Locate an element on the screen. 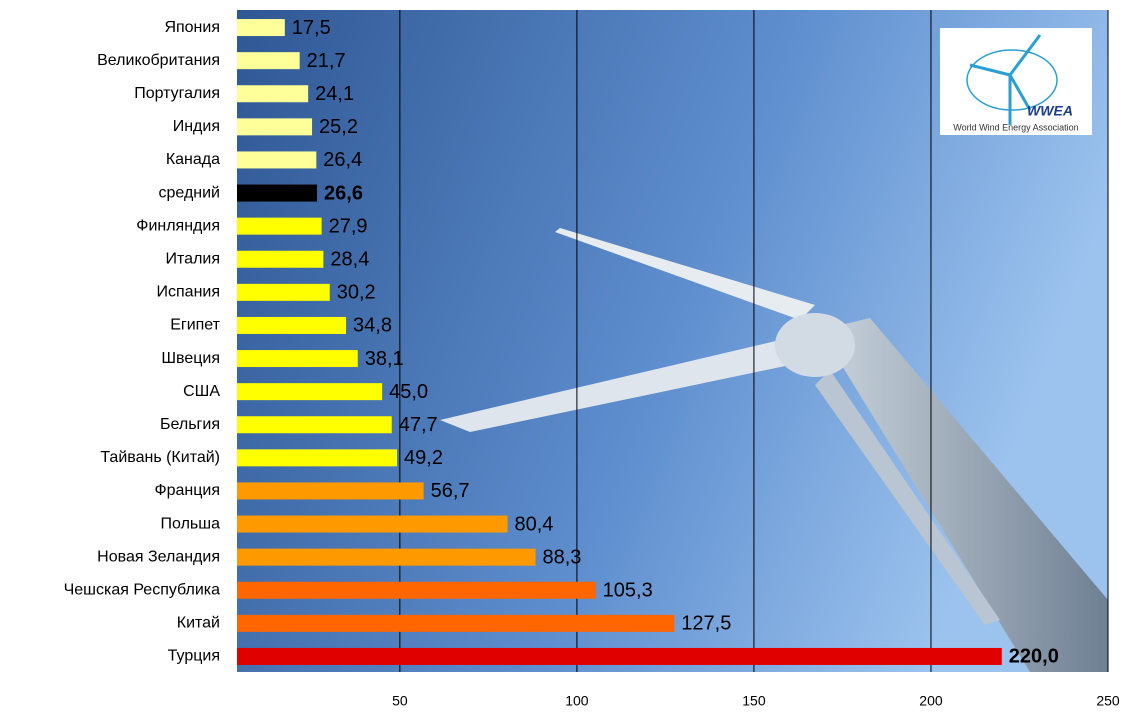  value-label: 27,9 is located at coordinates (348, 226).